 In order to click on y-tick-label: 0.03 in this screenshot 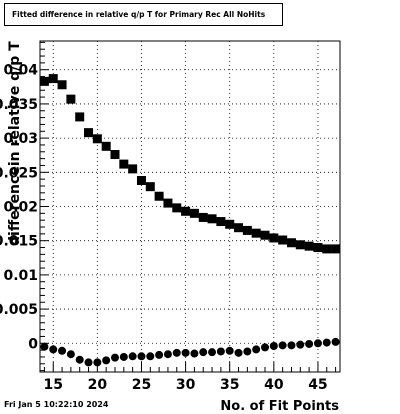, I will do `click(20, 139)`.